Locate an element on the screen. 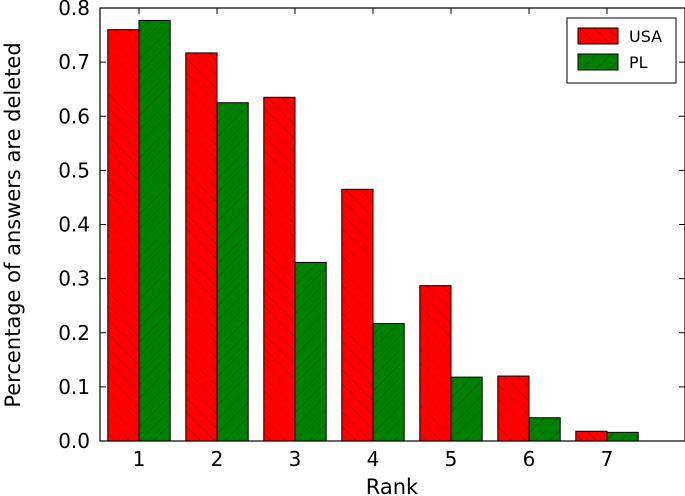 The width and height of the screenshot is (685, 496). legend-swatch-pl is located at coordinates (598, 62).